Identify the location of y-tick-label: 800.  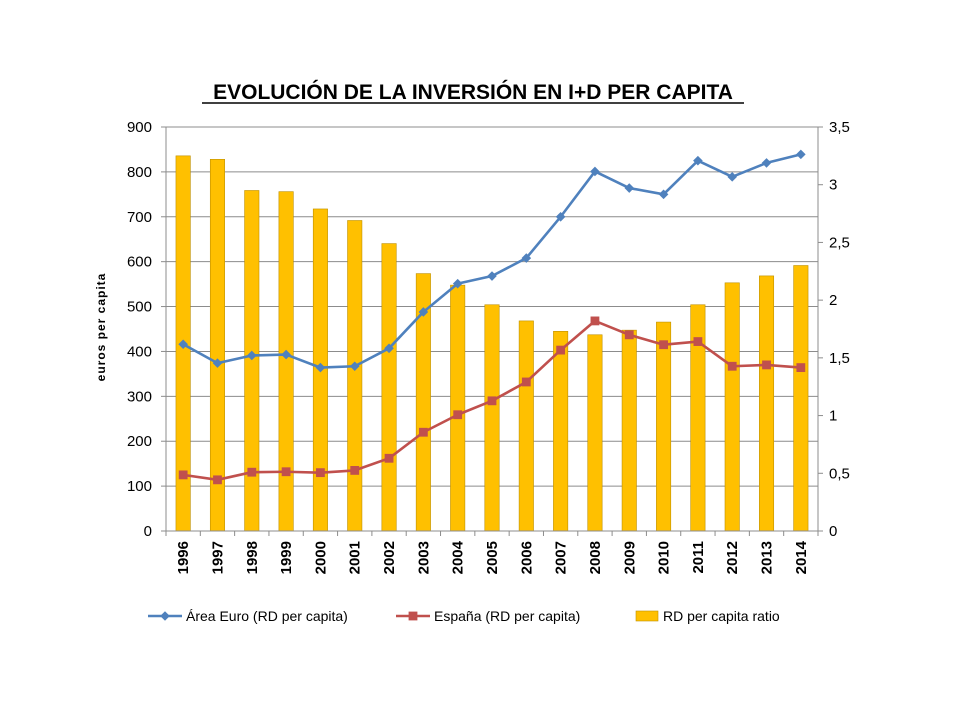
(139, 172).